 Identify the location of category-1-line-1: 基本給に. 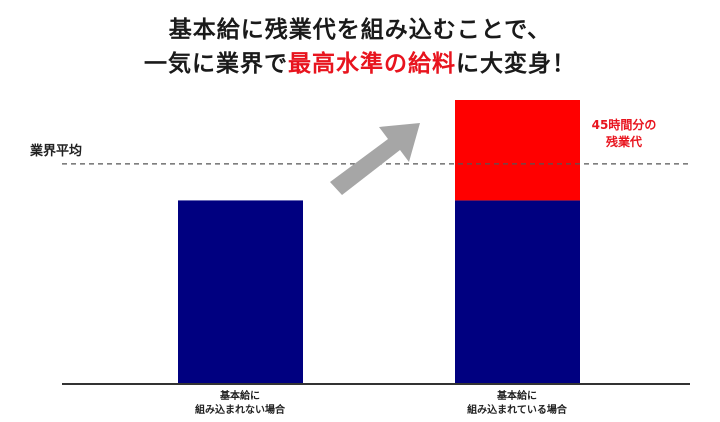
(240, 396).